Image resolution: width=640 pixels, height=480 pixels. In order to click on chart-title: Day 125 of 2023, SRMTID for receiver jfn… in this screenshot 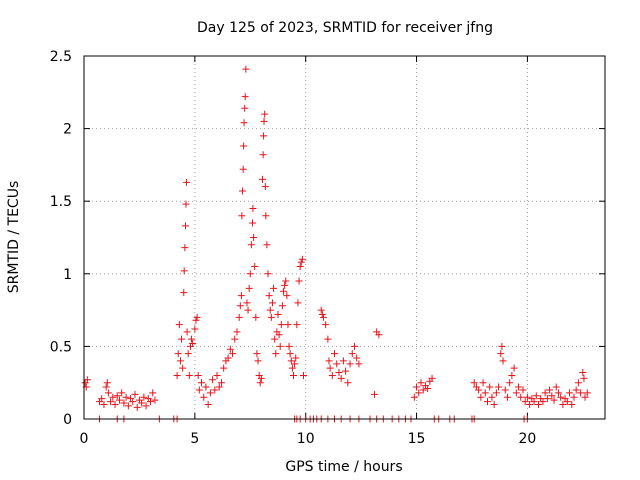, I will do `click(345, 28)`.